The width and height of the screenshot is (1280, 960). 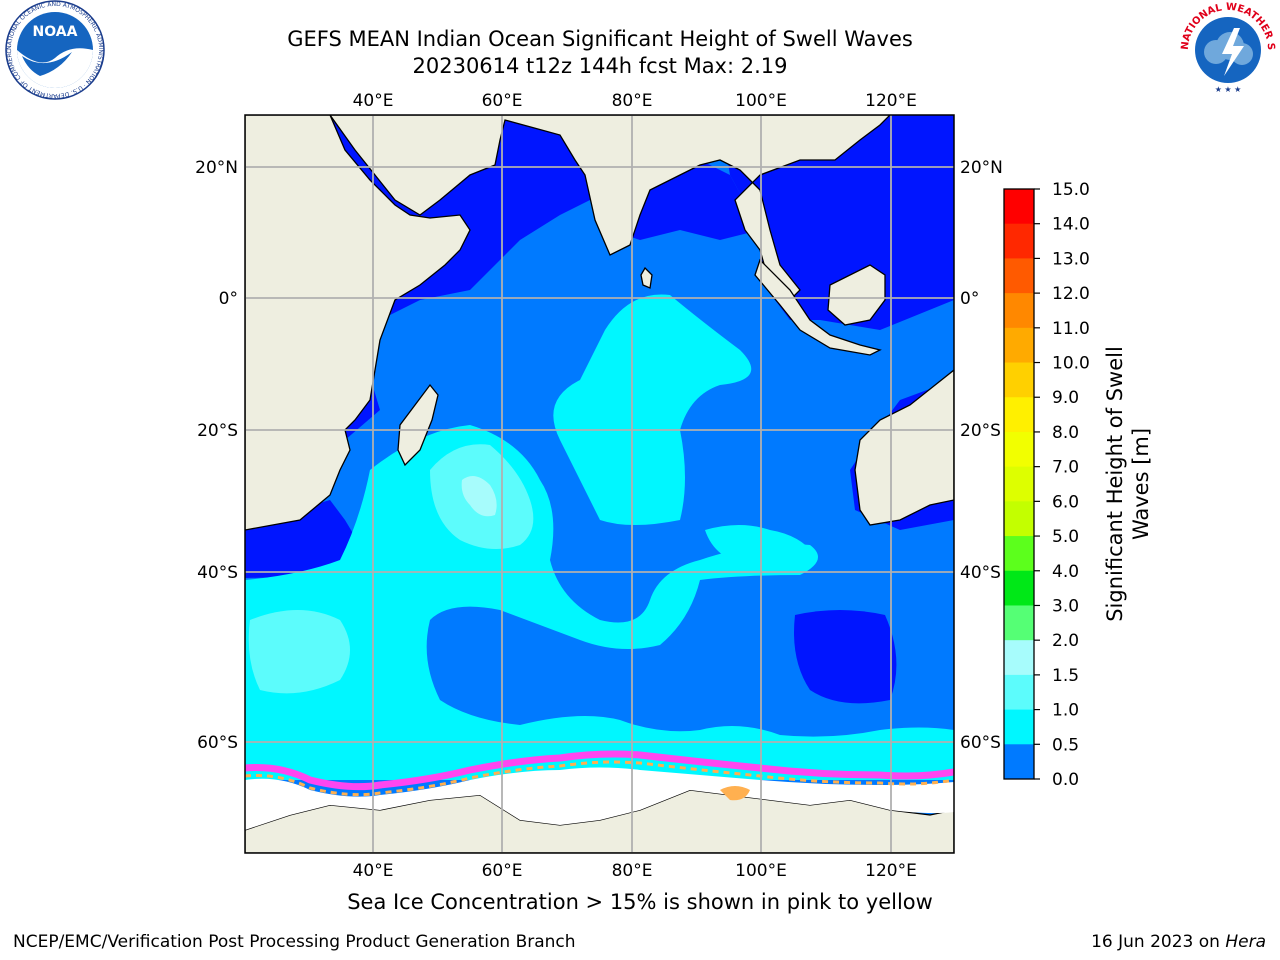 I want to click on lat-labels-right: 20°N 0° 20°S 40°S 60°S, so click(x=981, y=455).